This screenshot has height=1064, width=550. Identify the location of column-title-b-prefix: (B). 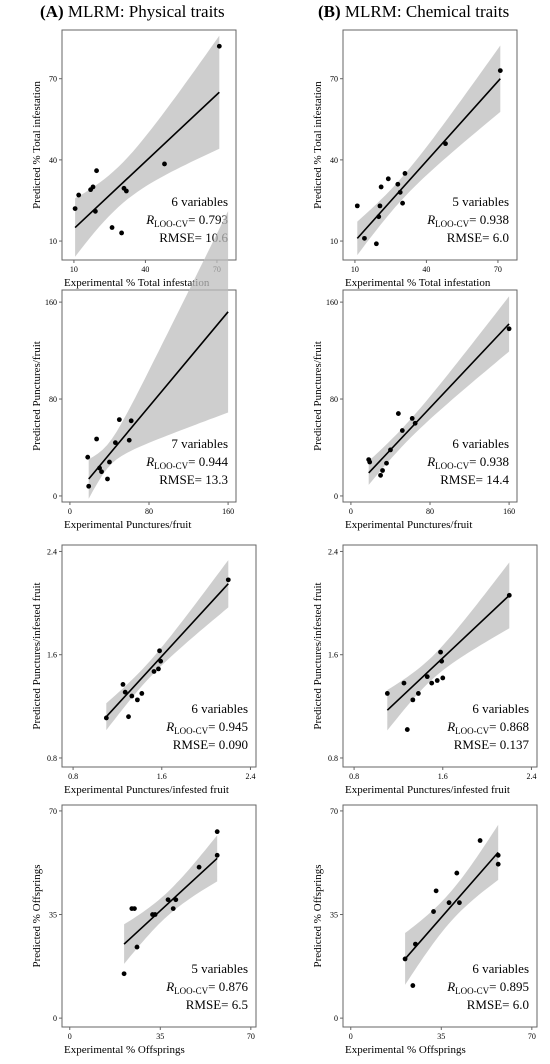
(329, 11).